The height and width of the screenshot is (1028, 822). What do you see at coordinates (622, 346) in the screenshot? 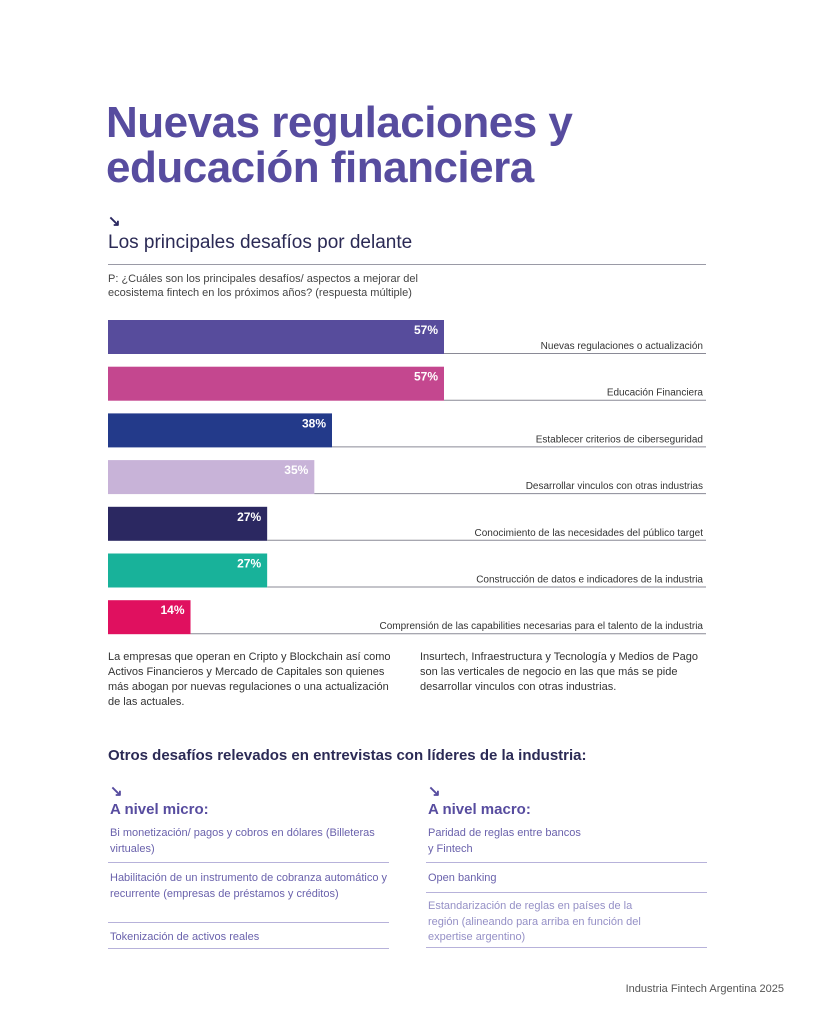
I see `category-label: Nuevas regulaciones o actualización` at bounding box center [622, 346].